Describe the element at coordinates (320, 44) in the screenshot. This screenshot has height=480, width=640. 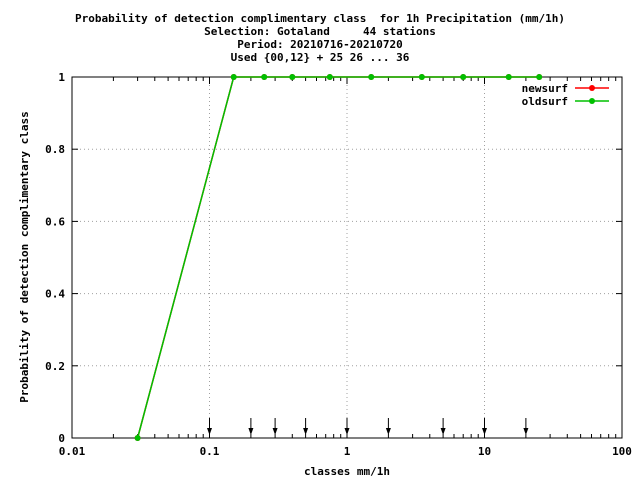
I see `chart-title-line-3: Period: 20210716-20210720` at that location.